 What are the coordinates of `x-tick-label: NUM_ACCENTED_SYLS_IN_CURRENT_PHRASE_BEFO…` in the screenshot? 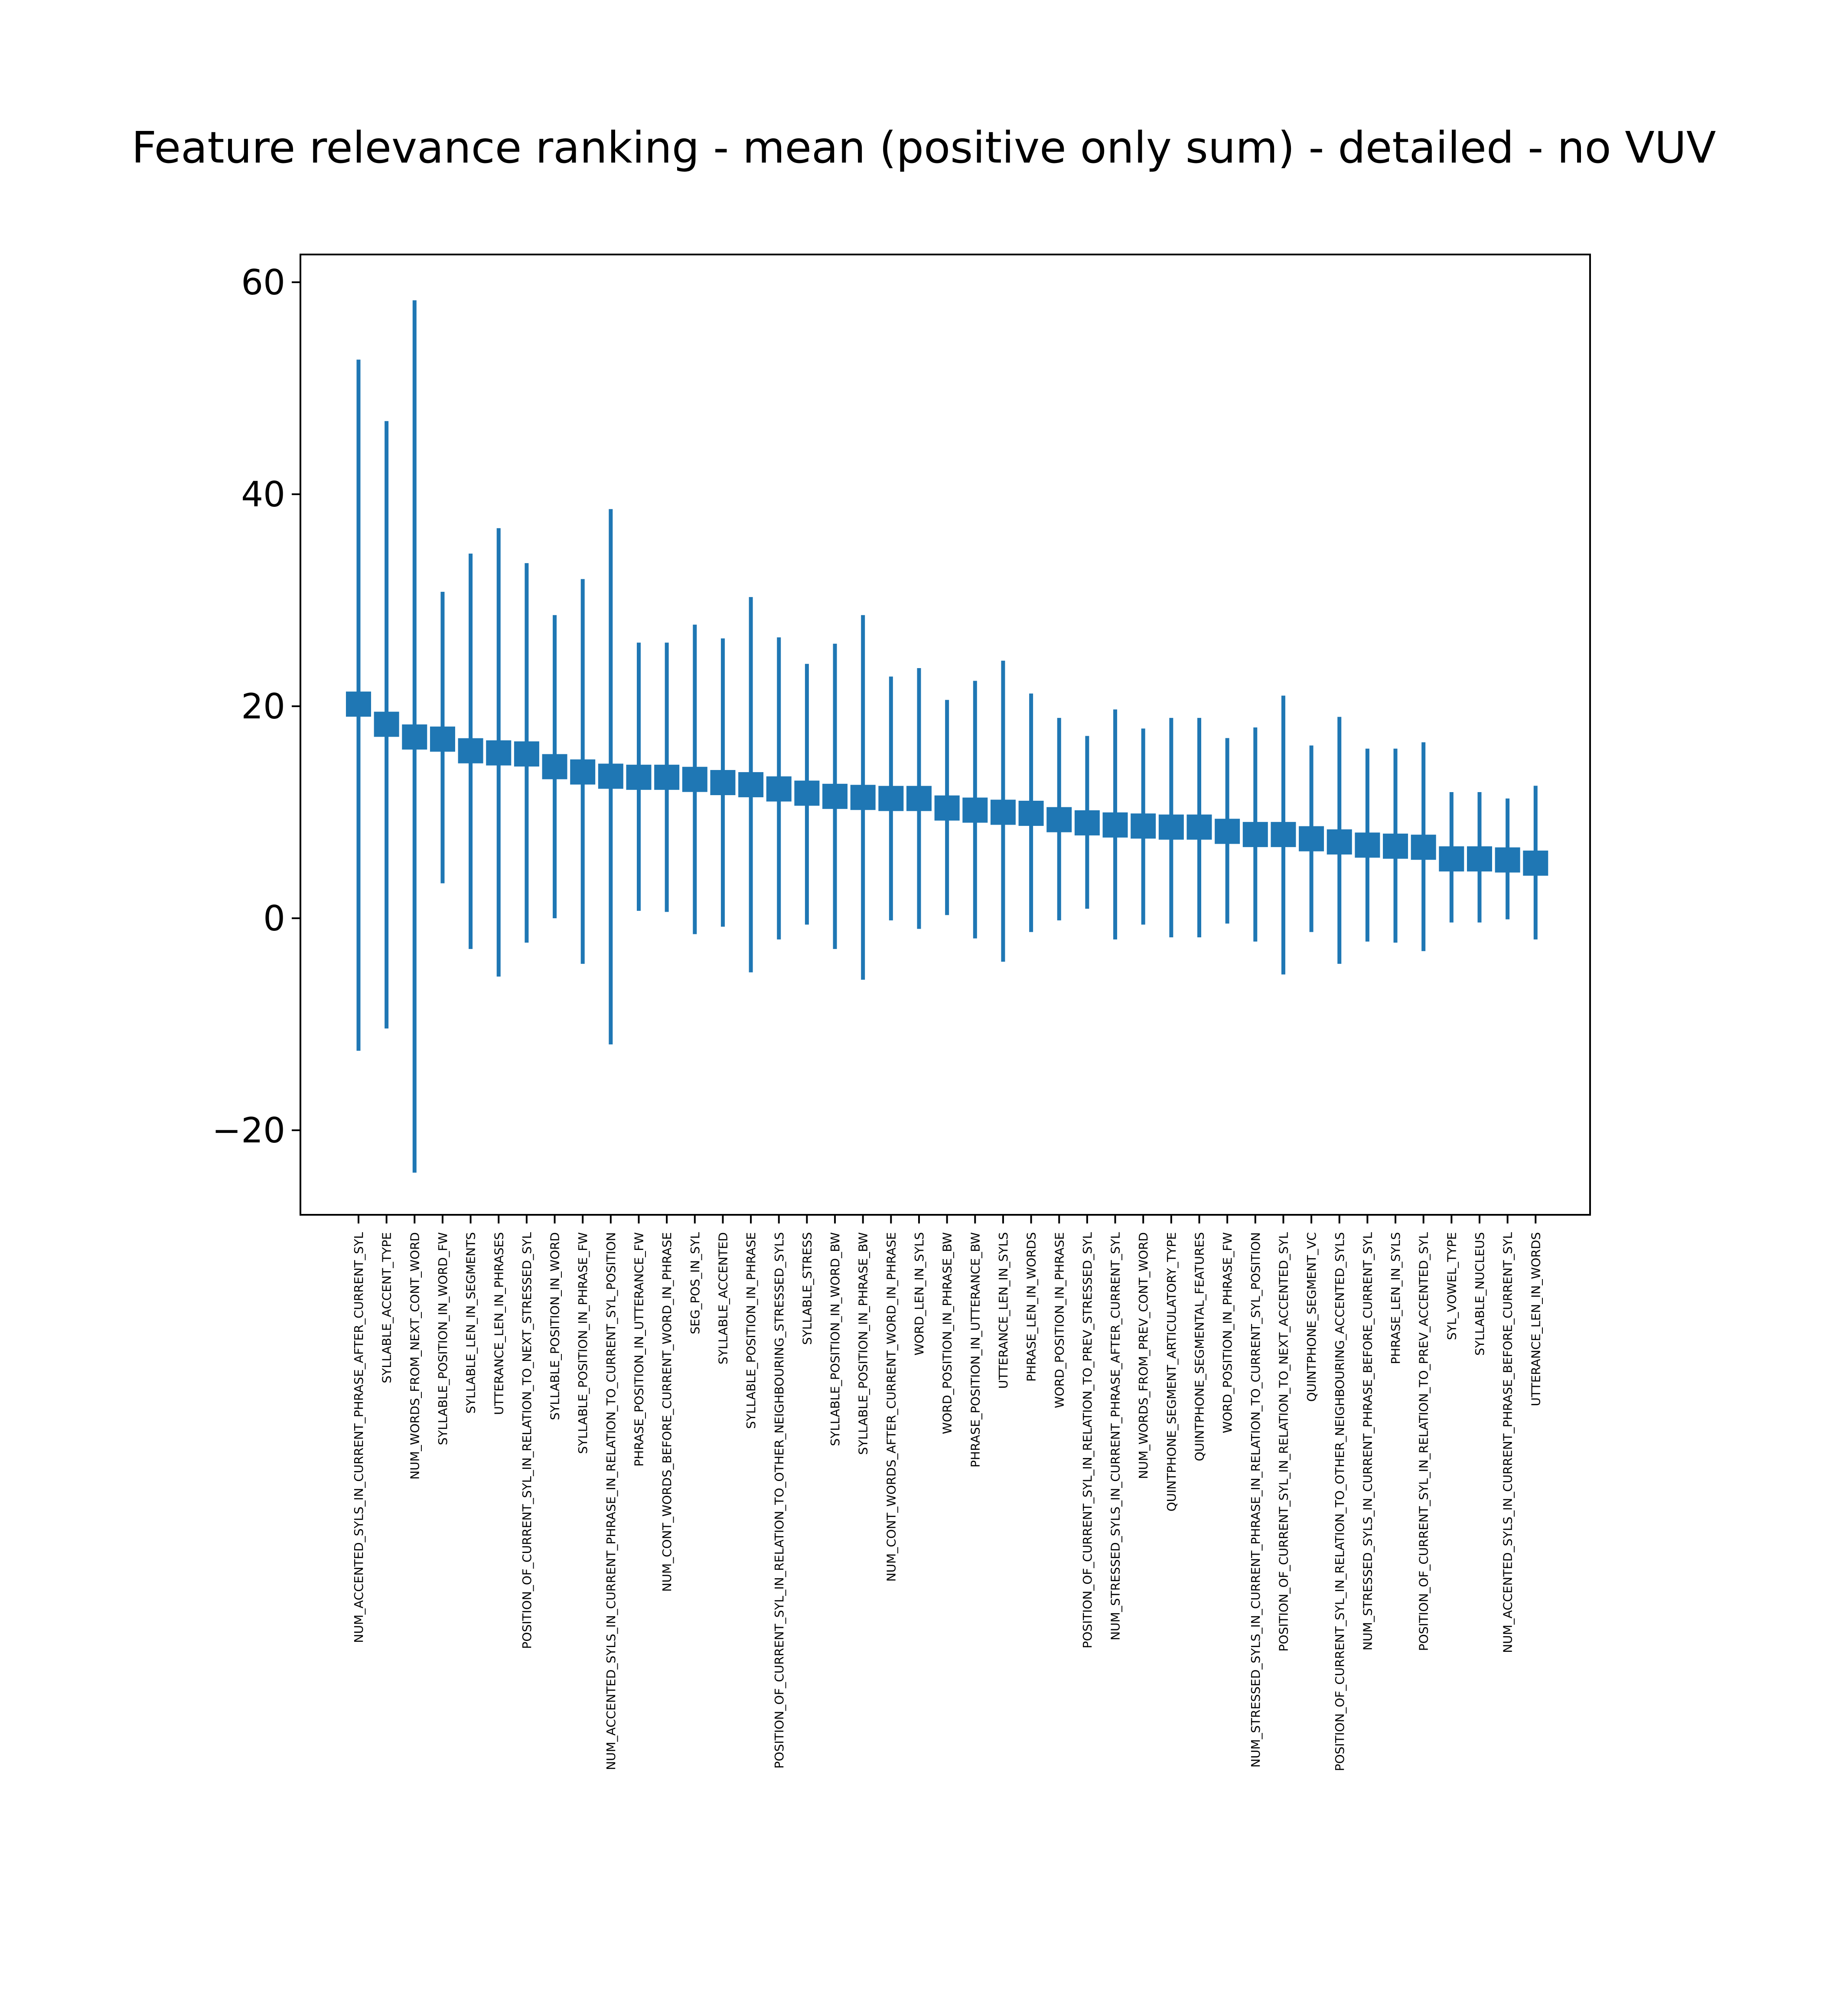 It's located at (1508, 1442).